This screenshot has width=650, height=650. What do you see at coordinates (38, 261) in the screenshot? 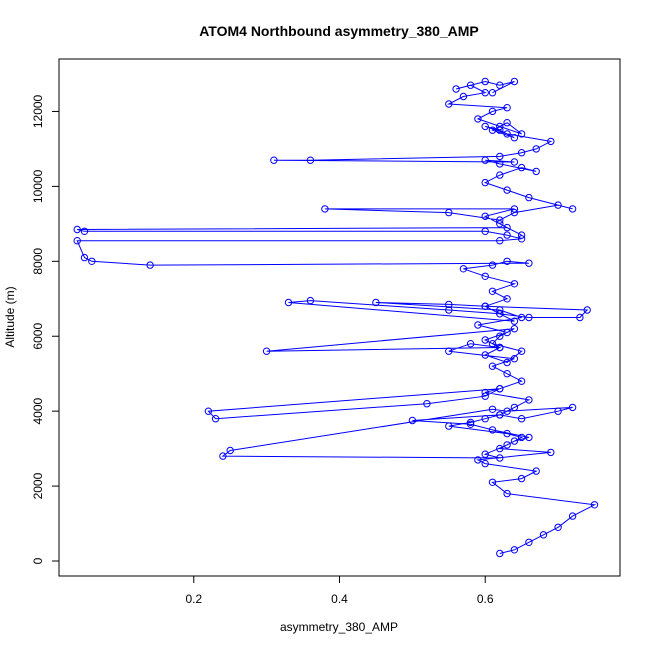
I see `y-tick-label: 8000` at bounding box center [38, 261].